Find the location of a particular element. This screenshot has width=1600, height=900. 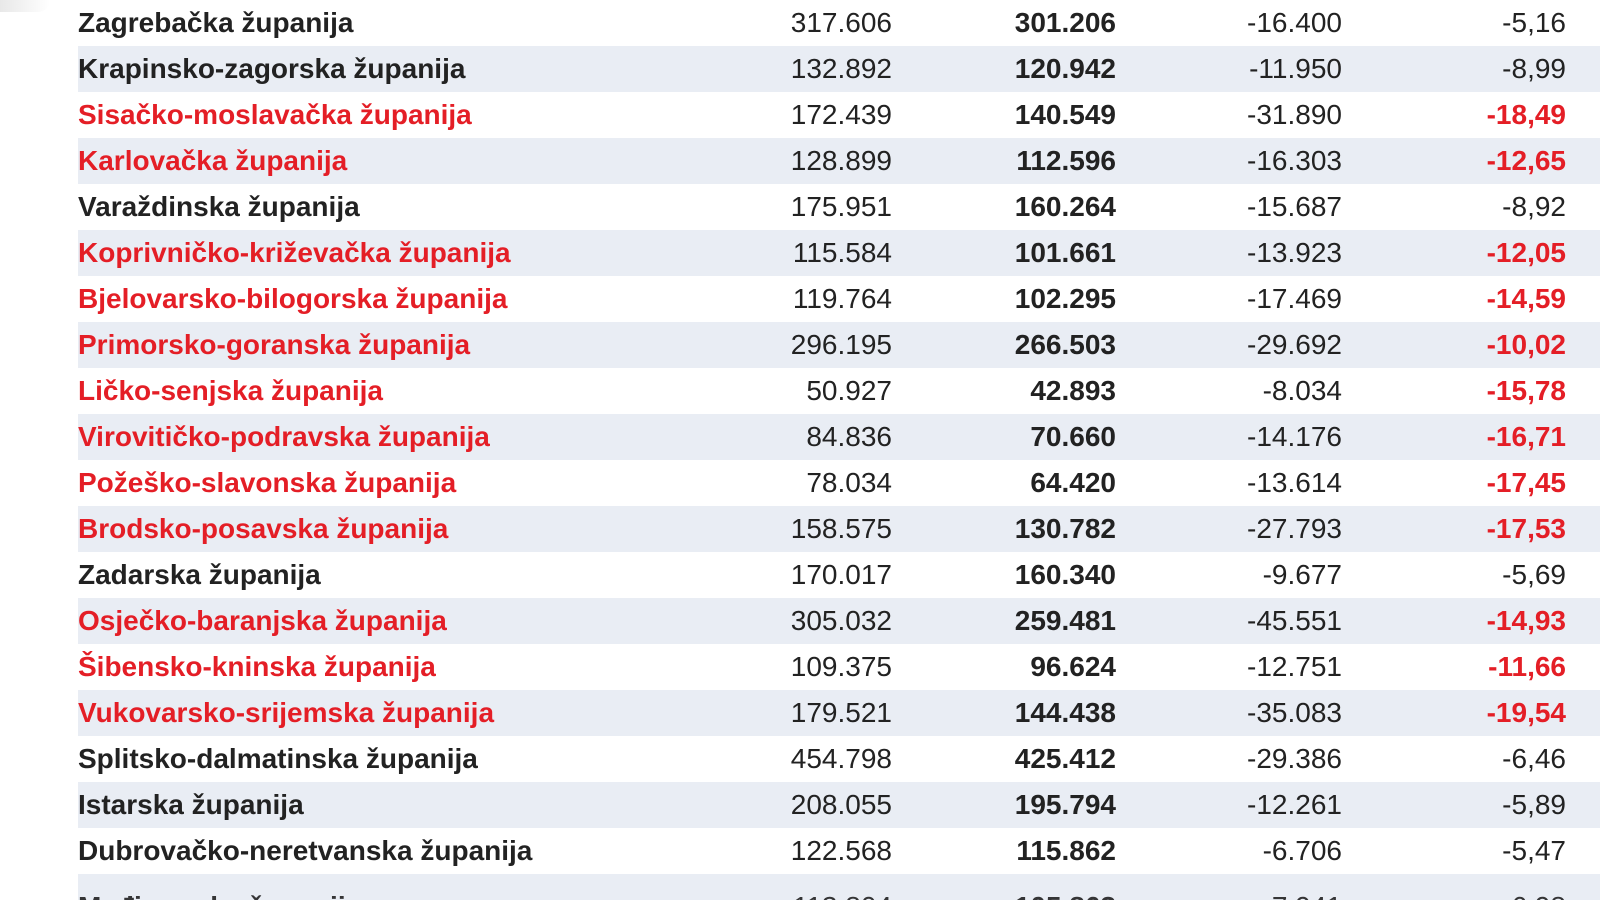

value-first: 128.899 is located at coordinates (841, 160).